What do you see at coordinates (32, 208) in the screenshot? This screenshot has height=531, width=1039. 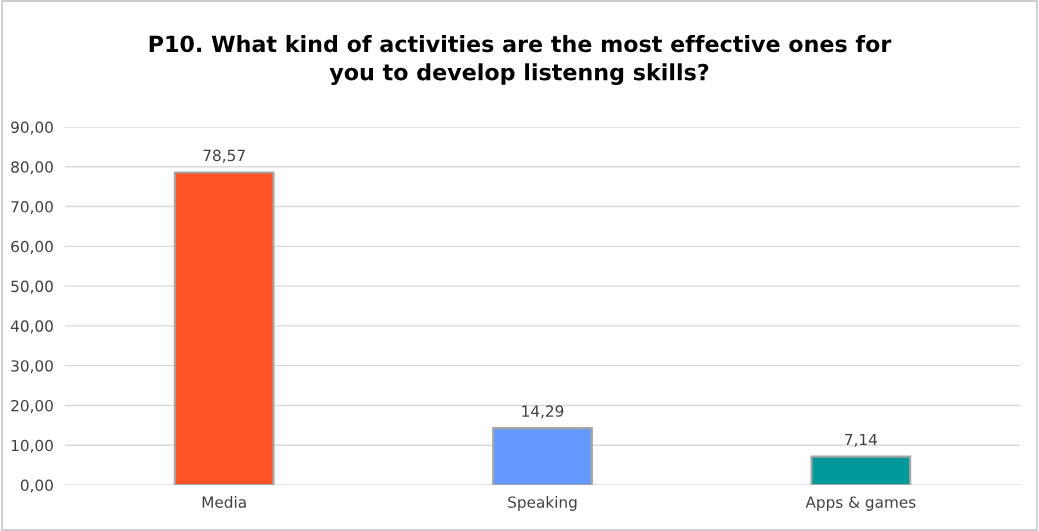 I see `y-tick-label: 70,00` at bounding box center [32, 208].